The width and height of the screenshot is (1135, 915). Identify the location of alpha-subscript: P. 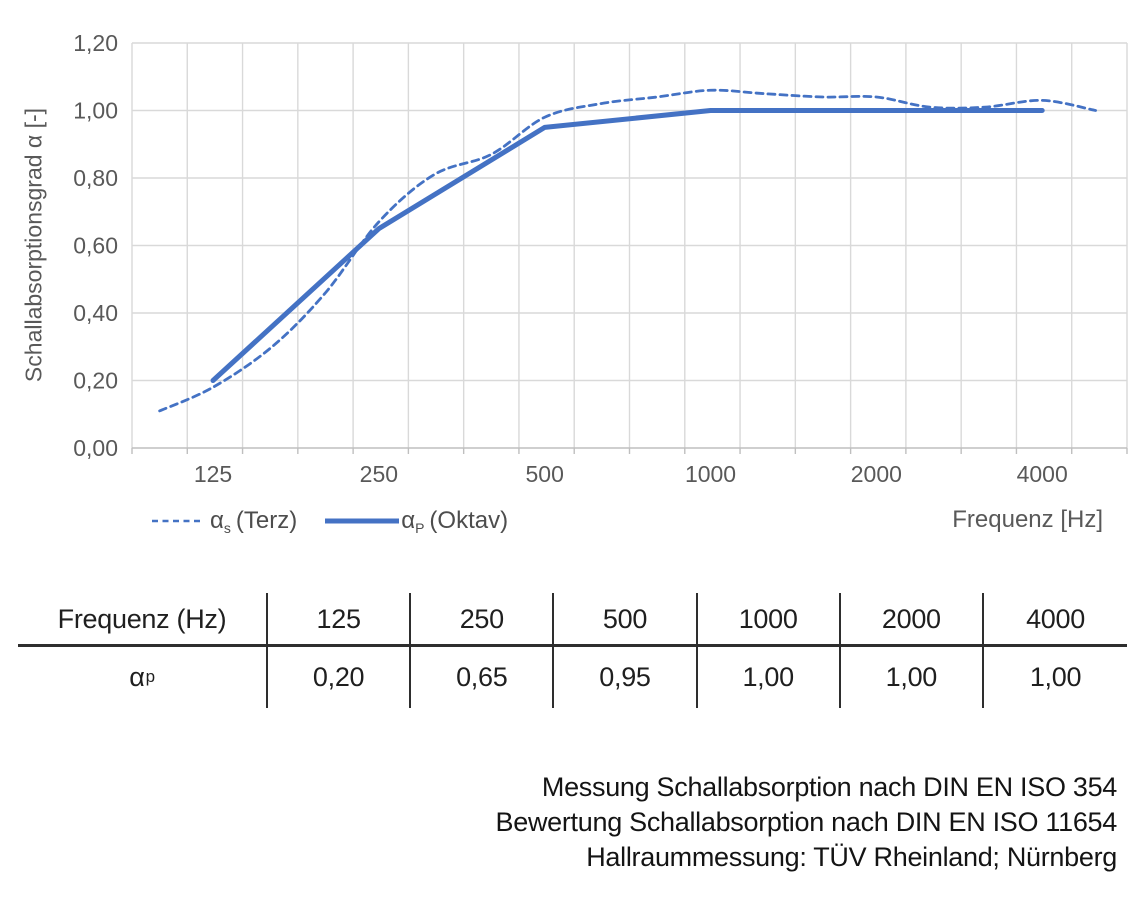
(420, 527).